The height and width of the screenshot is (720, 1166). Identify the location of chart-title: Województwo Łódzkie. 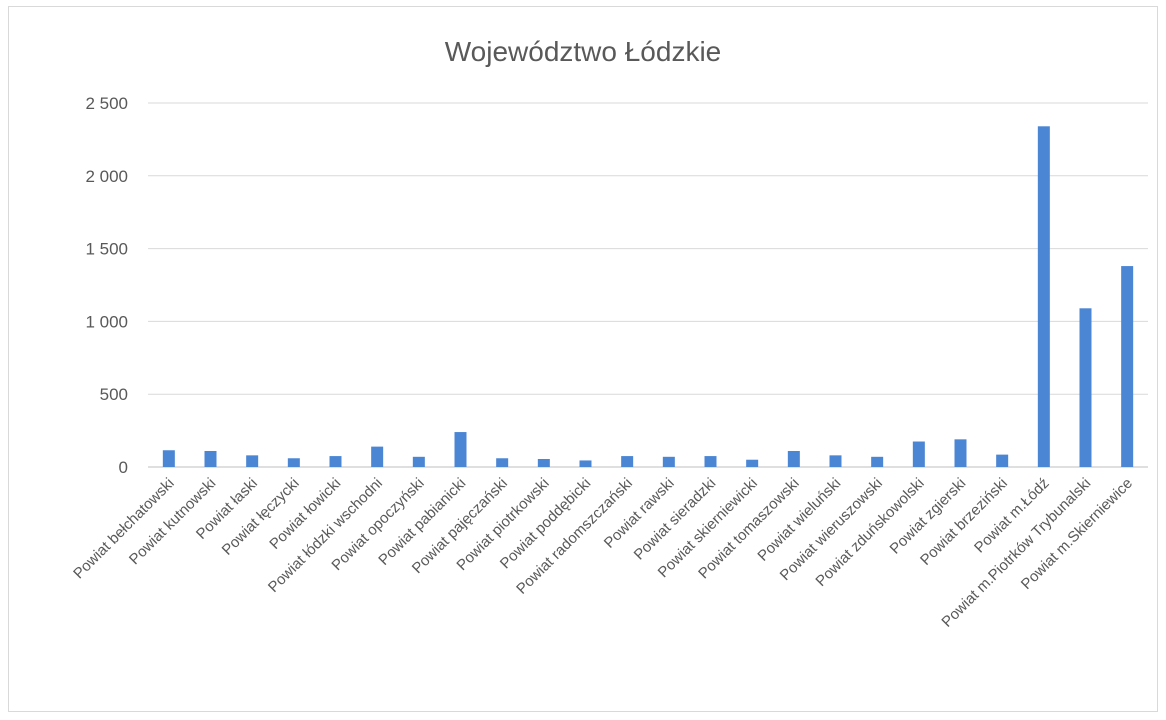
(583, 51).